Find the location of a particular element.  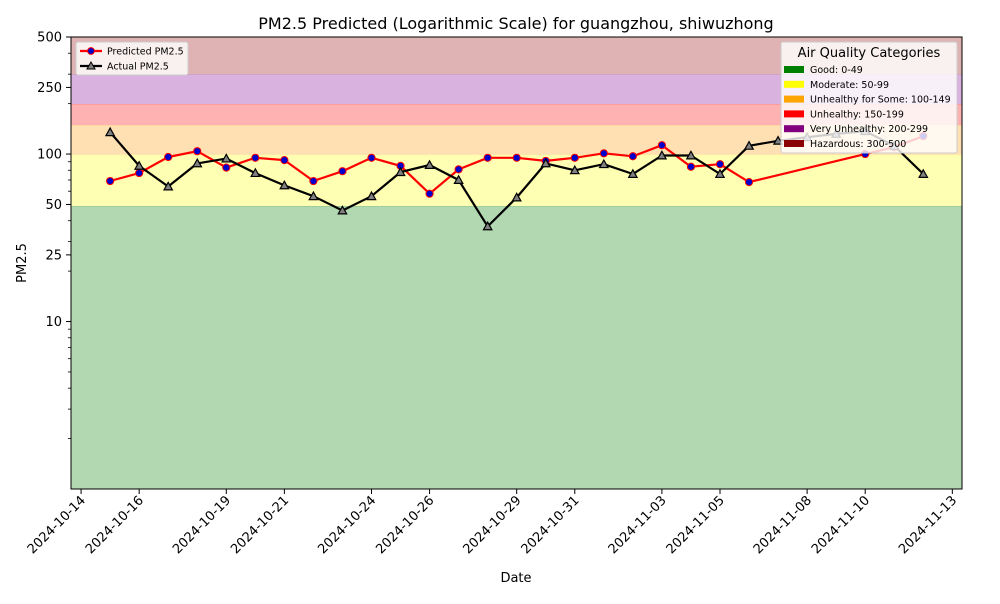

y-tick-label: 100 is located at coordinates (49, 155).